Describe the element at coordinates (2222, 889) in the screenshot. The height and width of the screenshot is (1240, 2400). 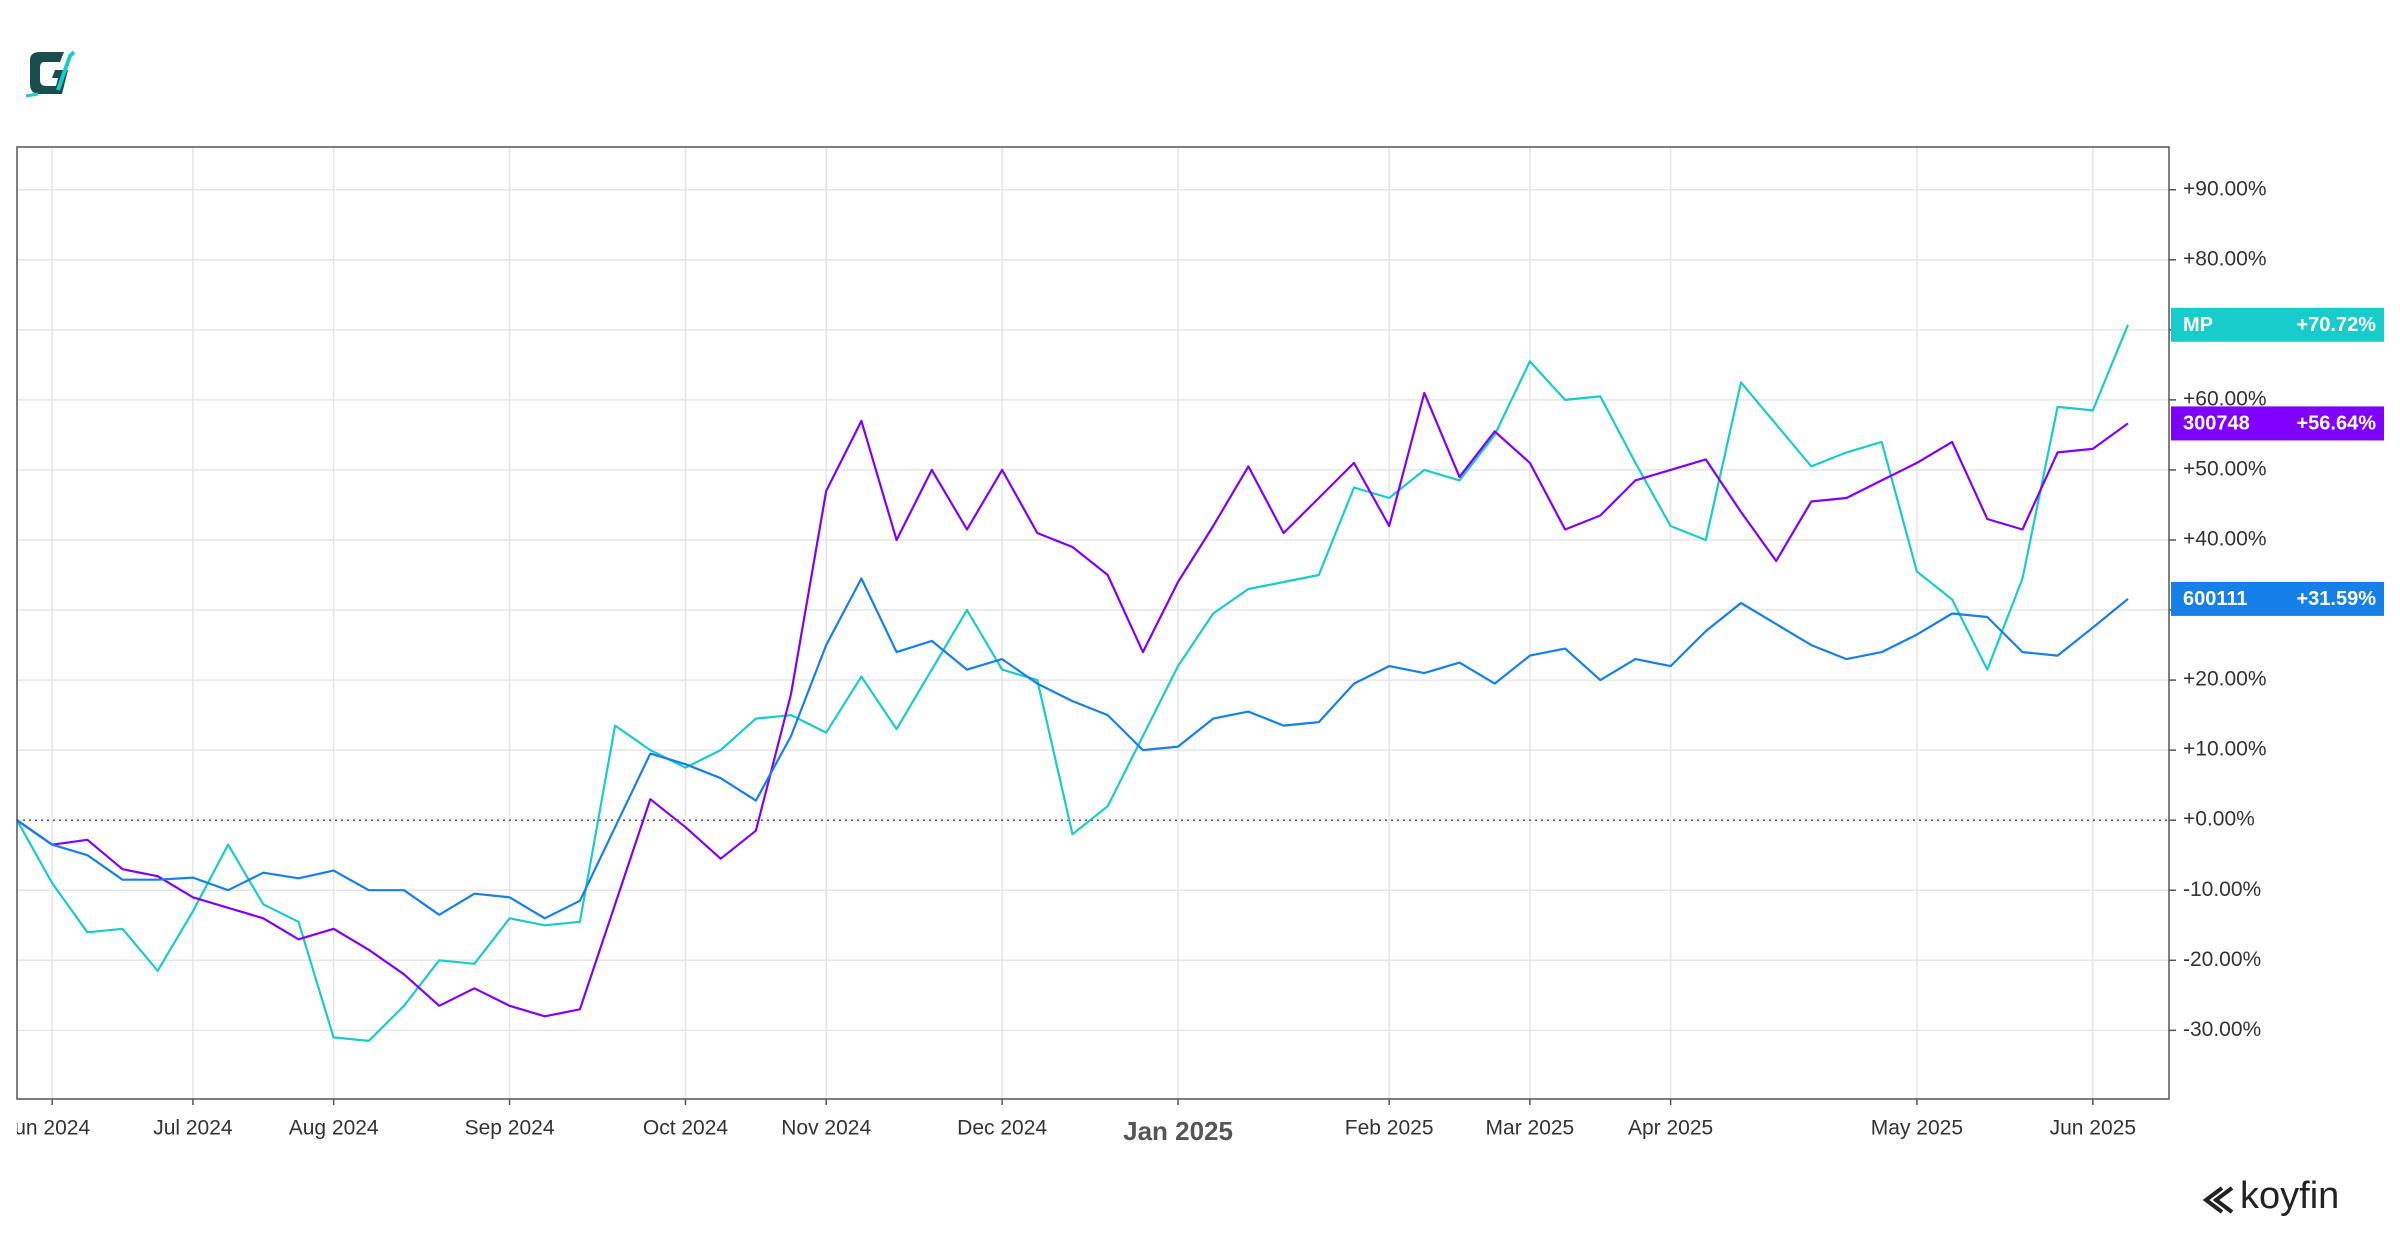
I see `y-tick-label: -10.00%` at that location.